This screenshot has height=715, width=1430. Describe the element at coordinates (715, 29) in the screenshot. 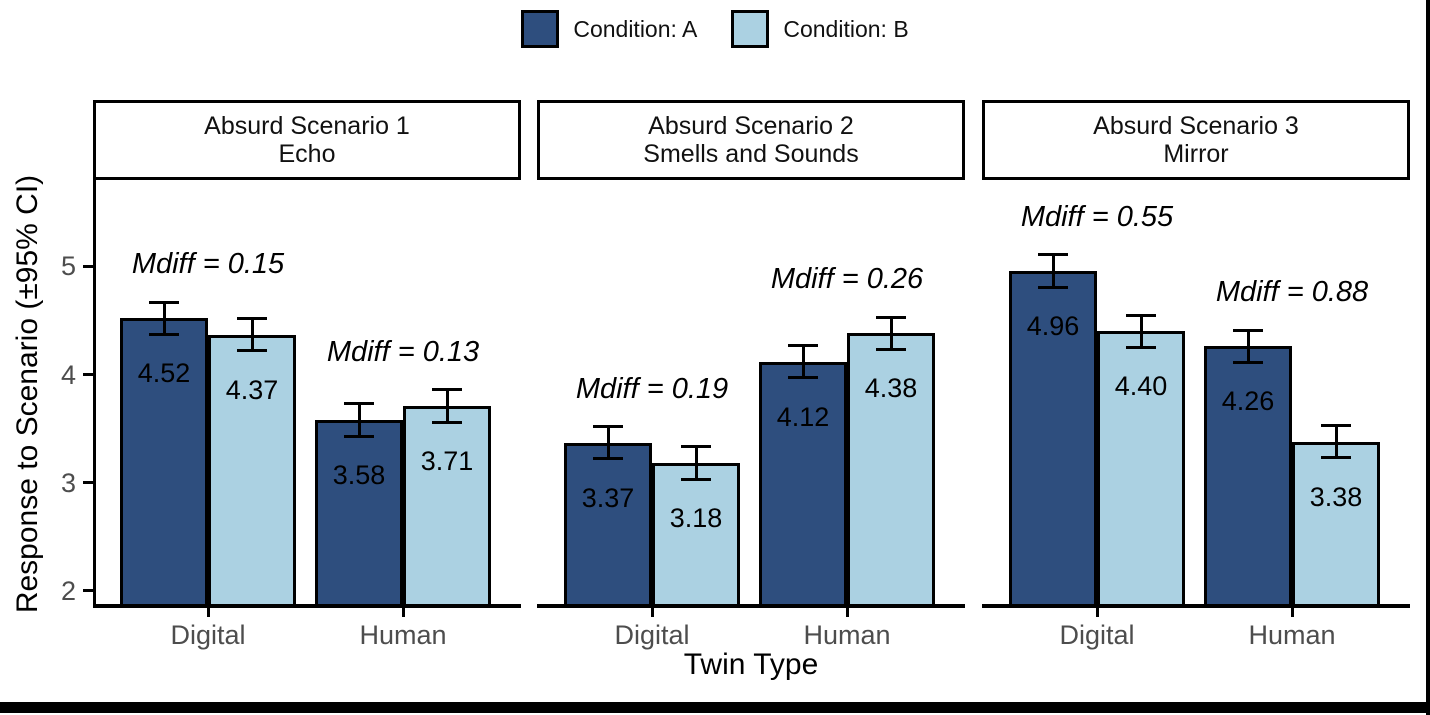

I see `legend: Condition: A Condition: B` at that location.